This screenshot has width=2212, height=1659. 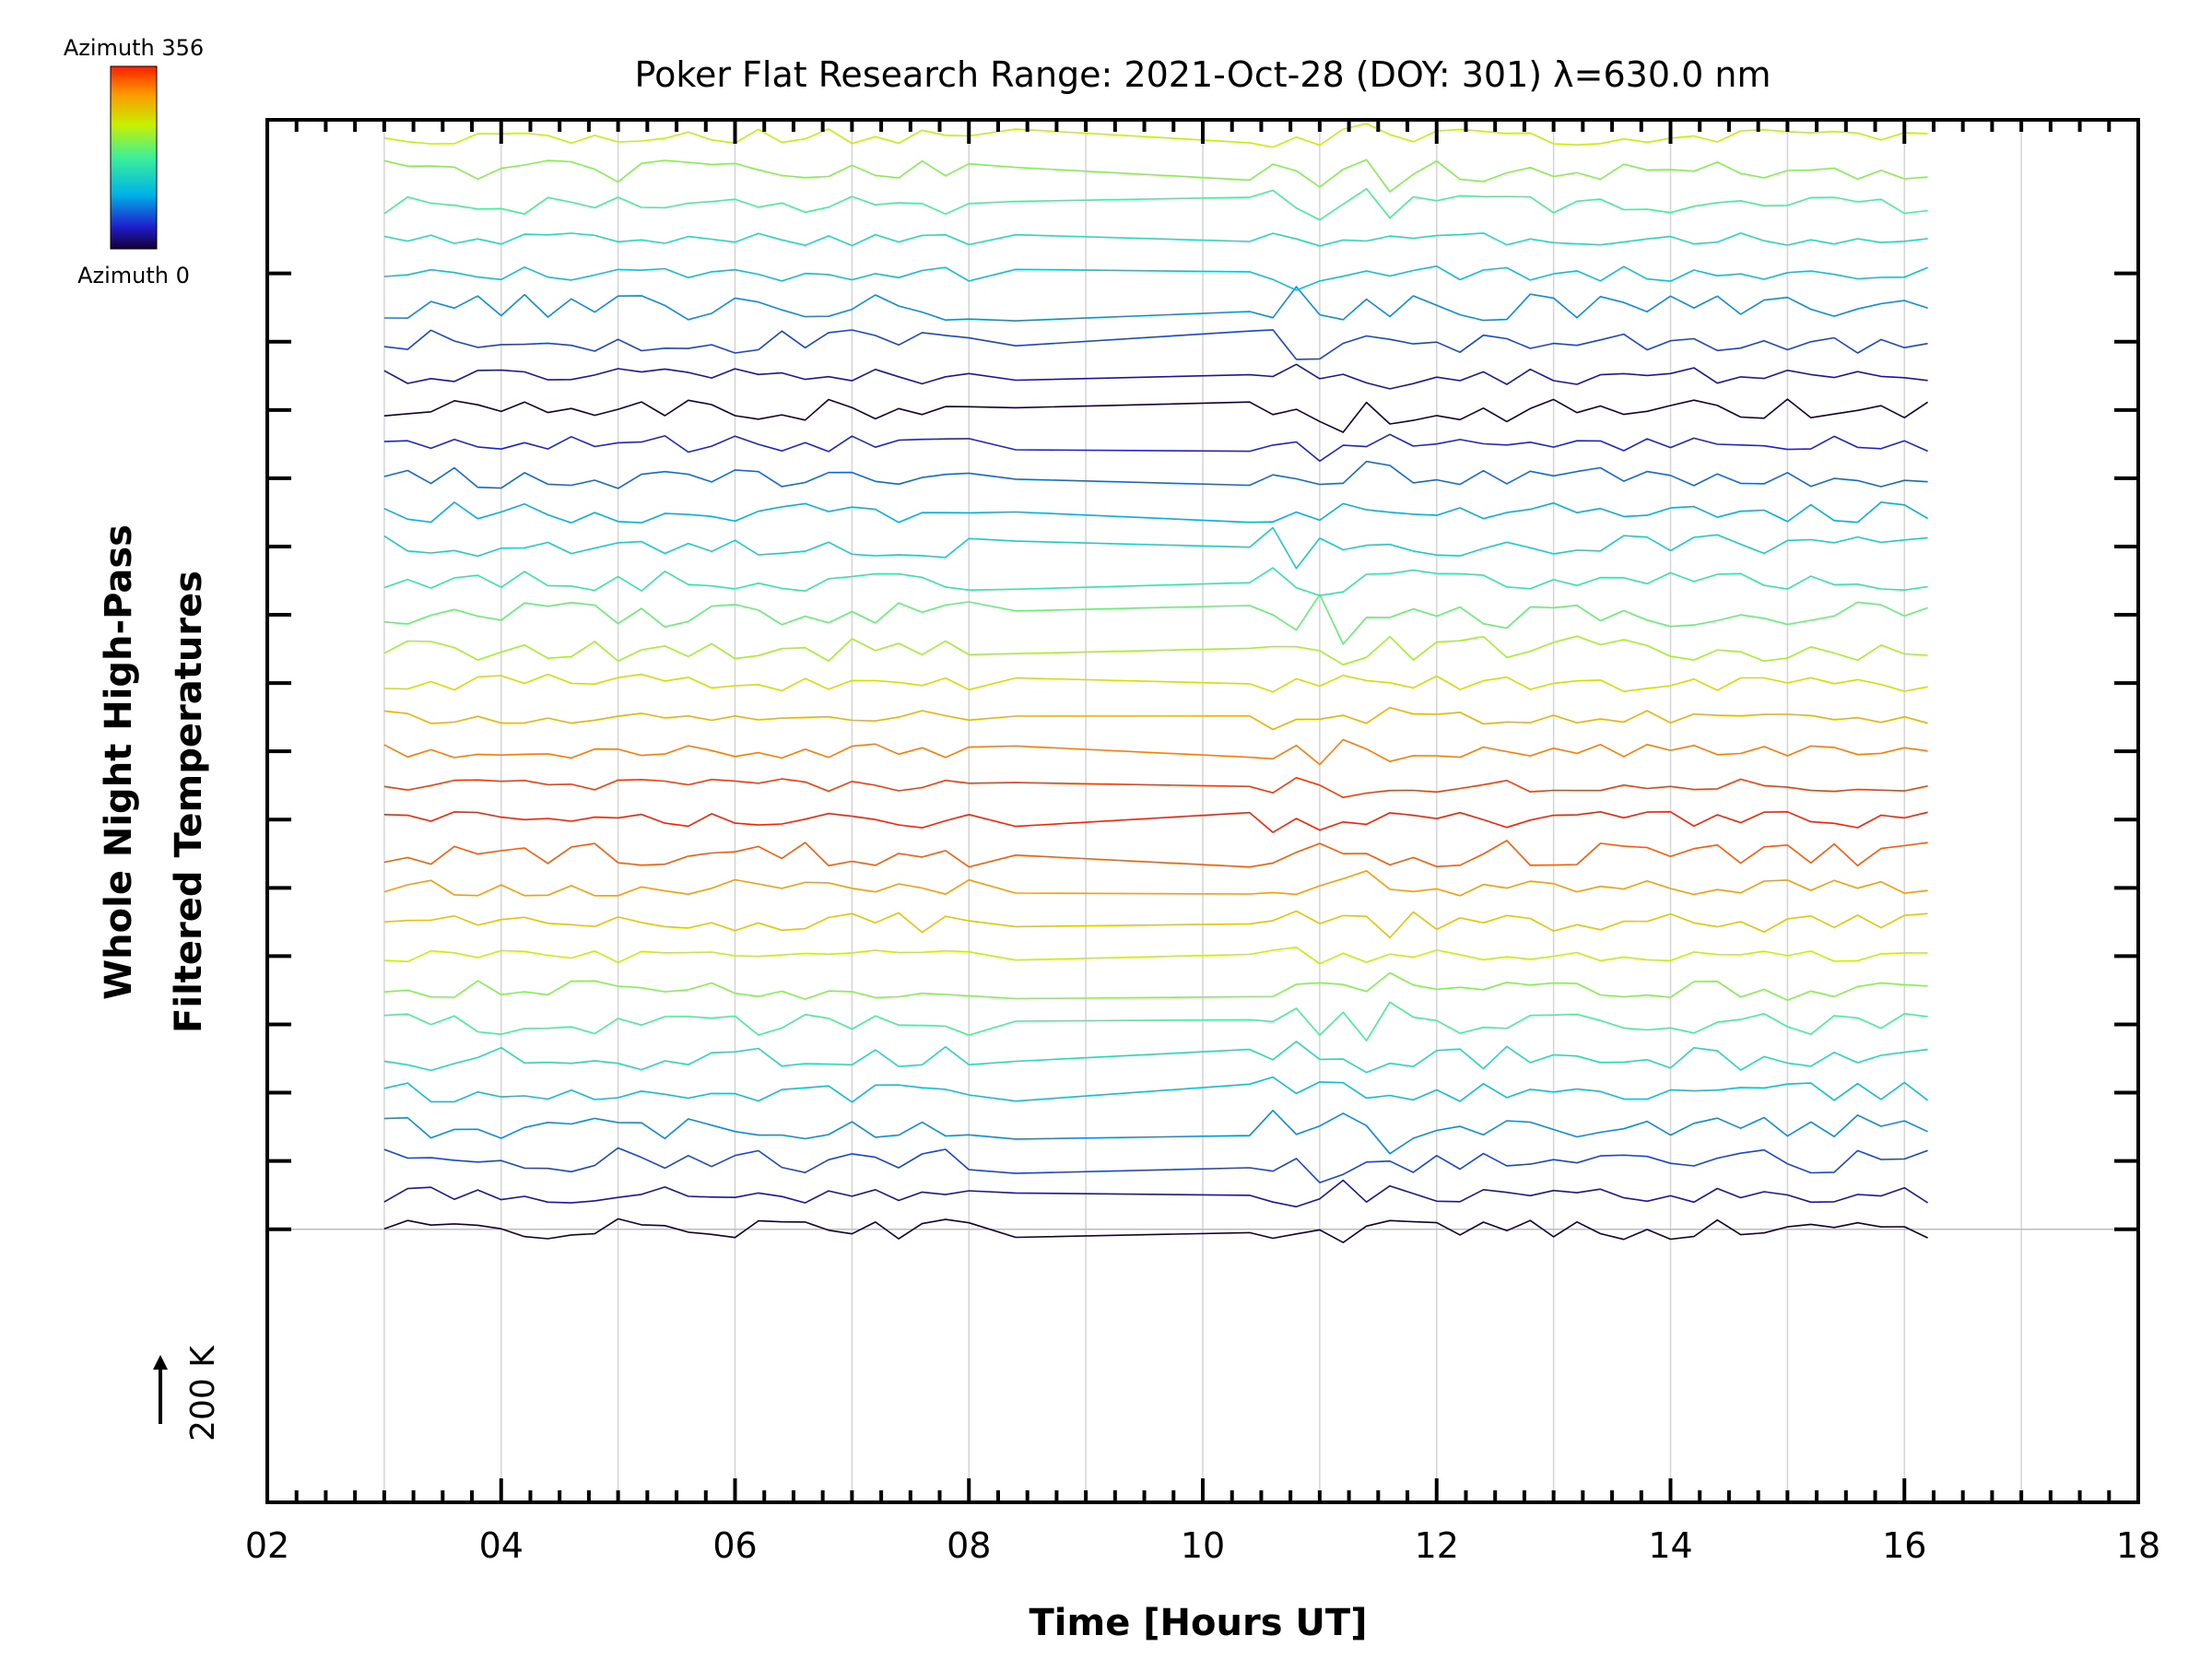 What do you see at coordinates (969, 1545) in the screenshot?
I see `x-tick-label: 08` at bounding box center [969, 1545].